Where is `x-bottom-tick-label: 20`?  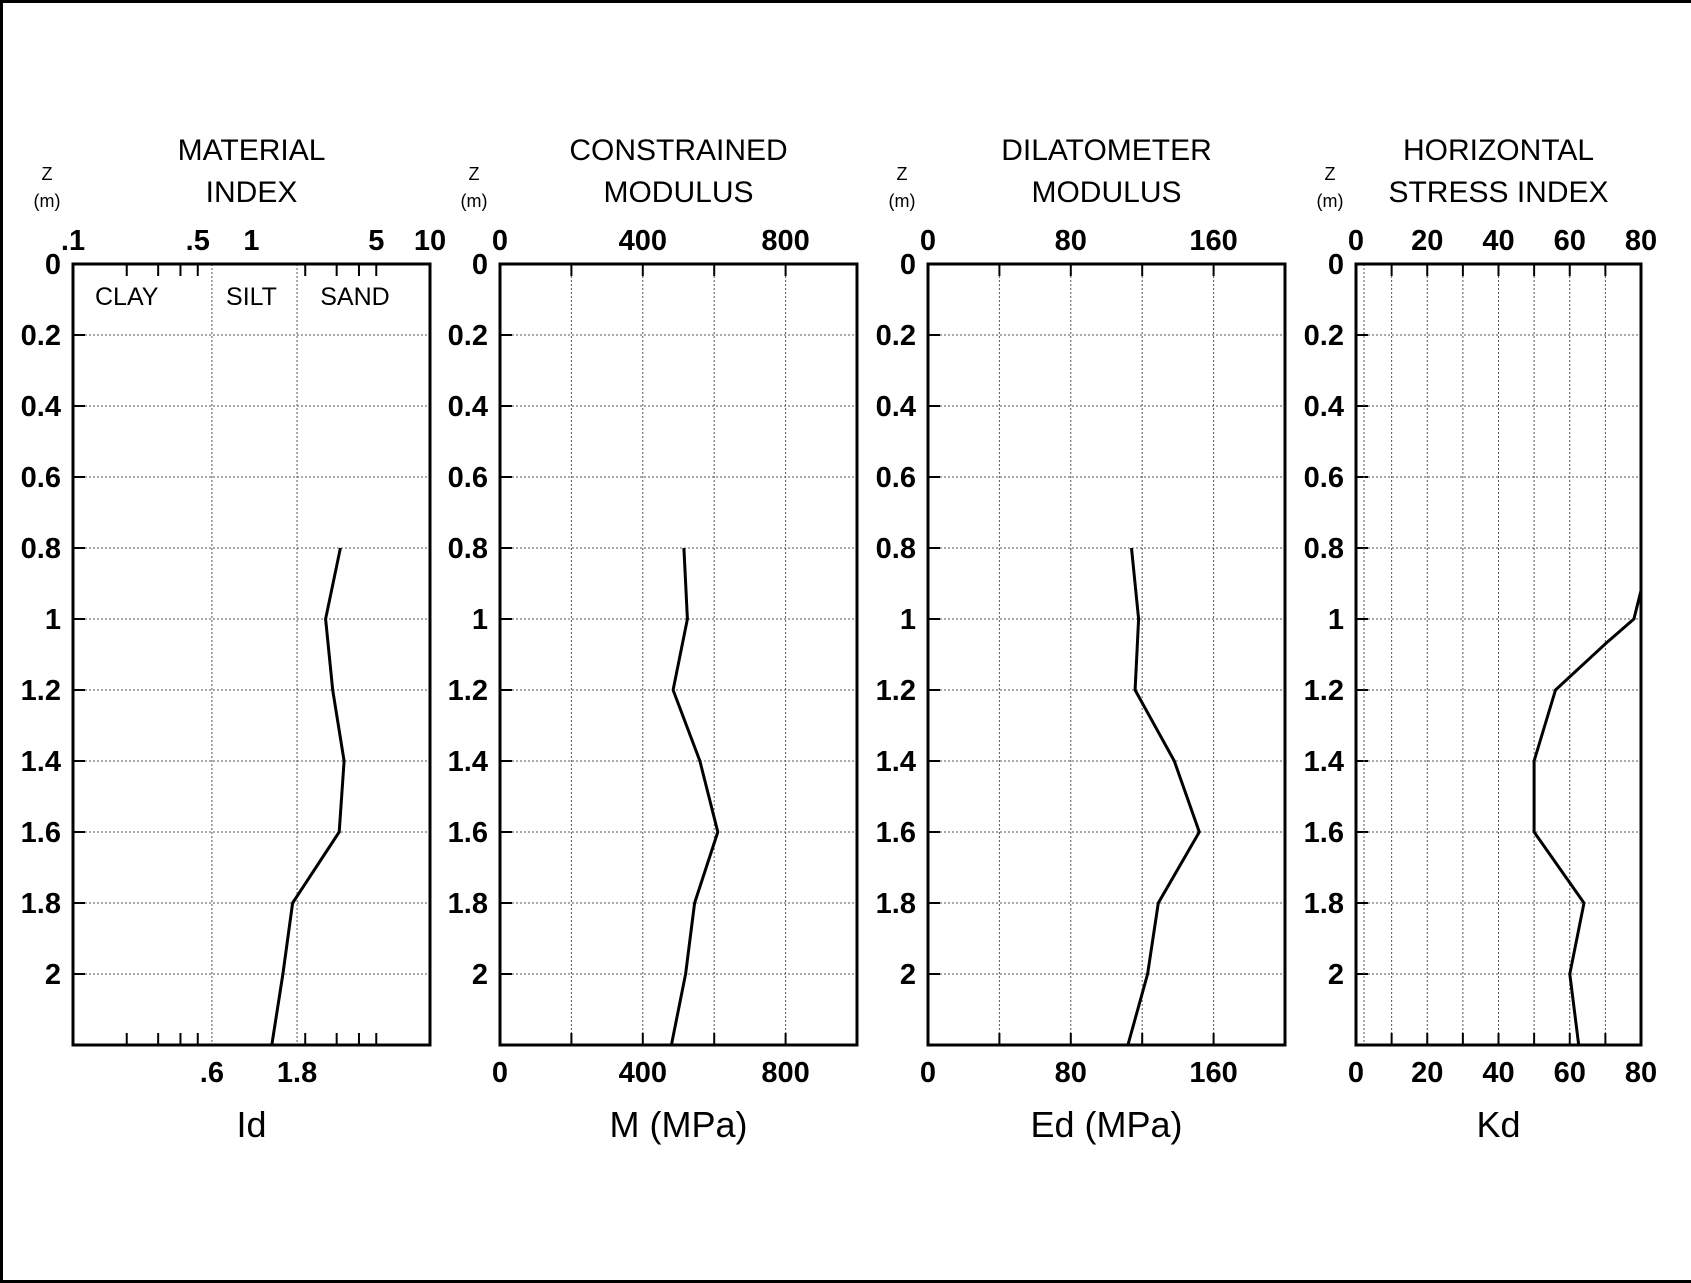
x-bottom-tick-label: 20 is located at coordinates (1427, 1073).